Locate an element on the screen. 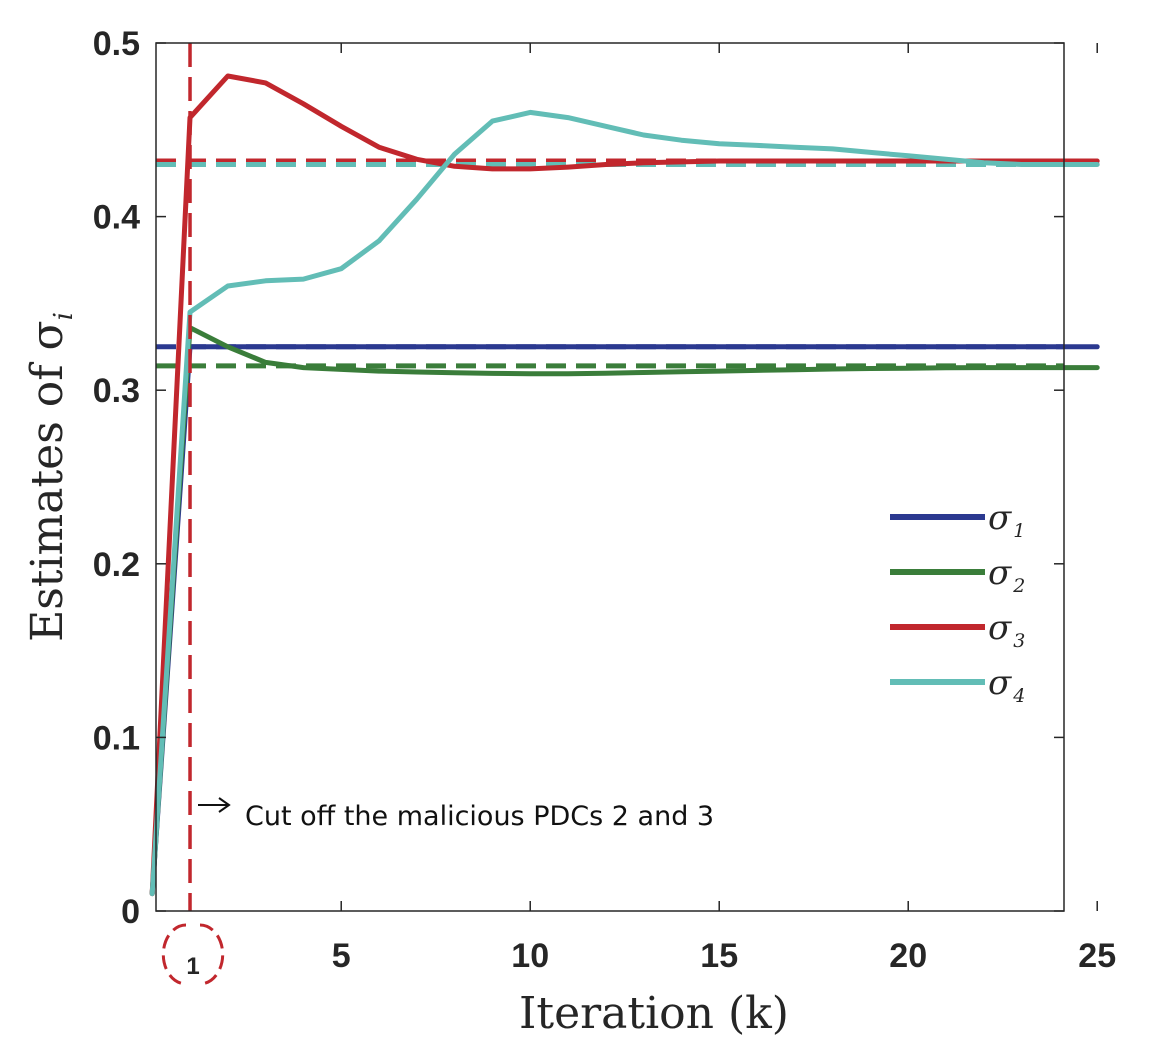 The width and height of the screenshot is (1168, 1056). marker-ellipse-left-arc is located at coordinates (174, 954).